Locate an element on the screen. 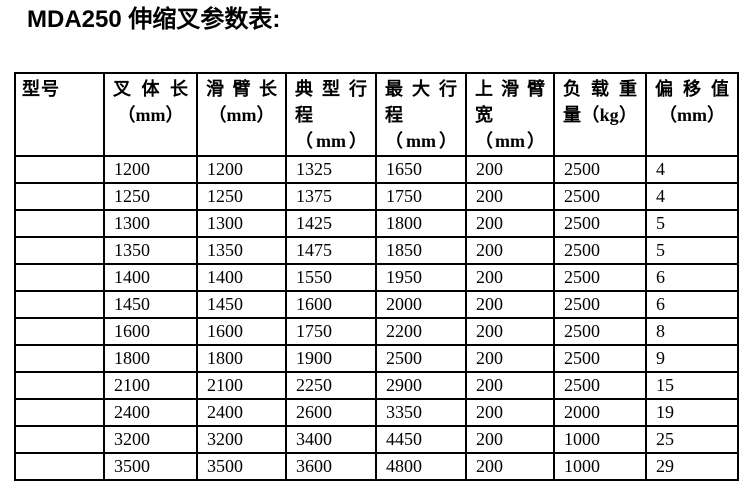 This screenshot has height=494, width=751. header-upper-arm-width: 上滑臂 宽（mm） is located at coordinates (510, 114).